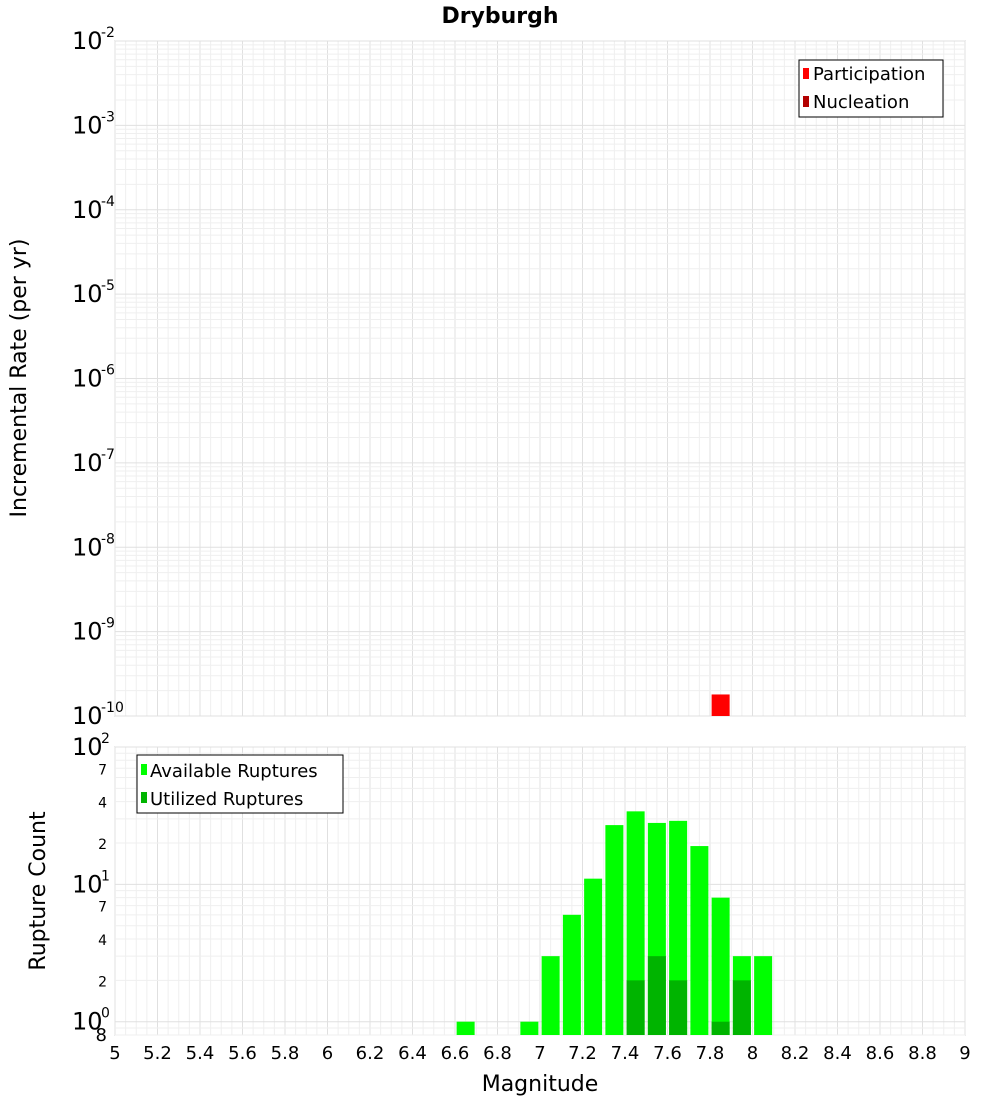 The height and width of the screenshot is (1100, 1000). I want to click on x-tick-label: 5, so click(114, 1053).